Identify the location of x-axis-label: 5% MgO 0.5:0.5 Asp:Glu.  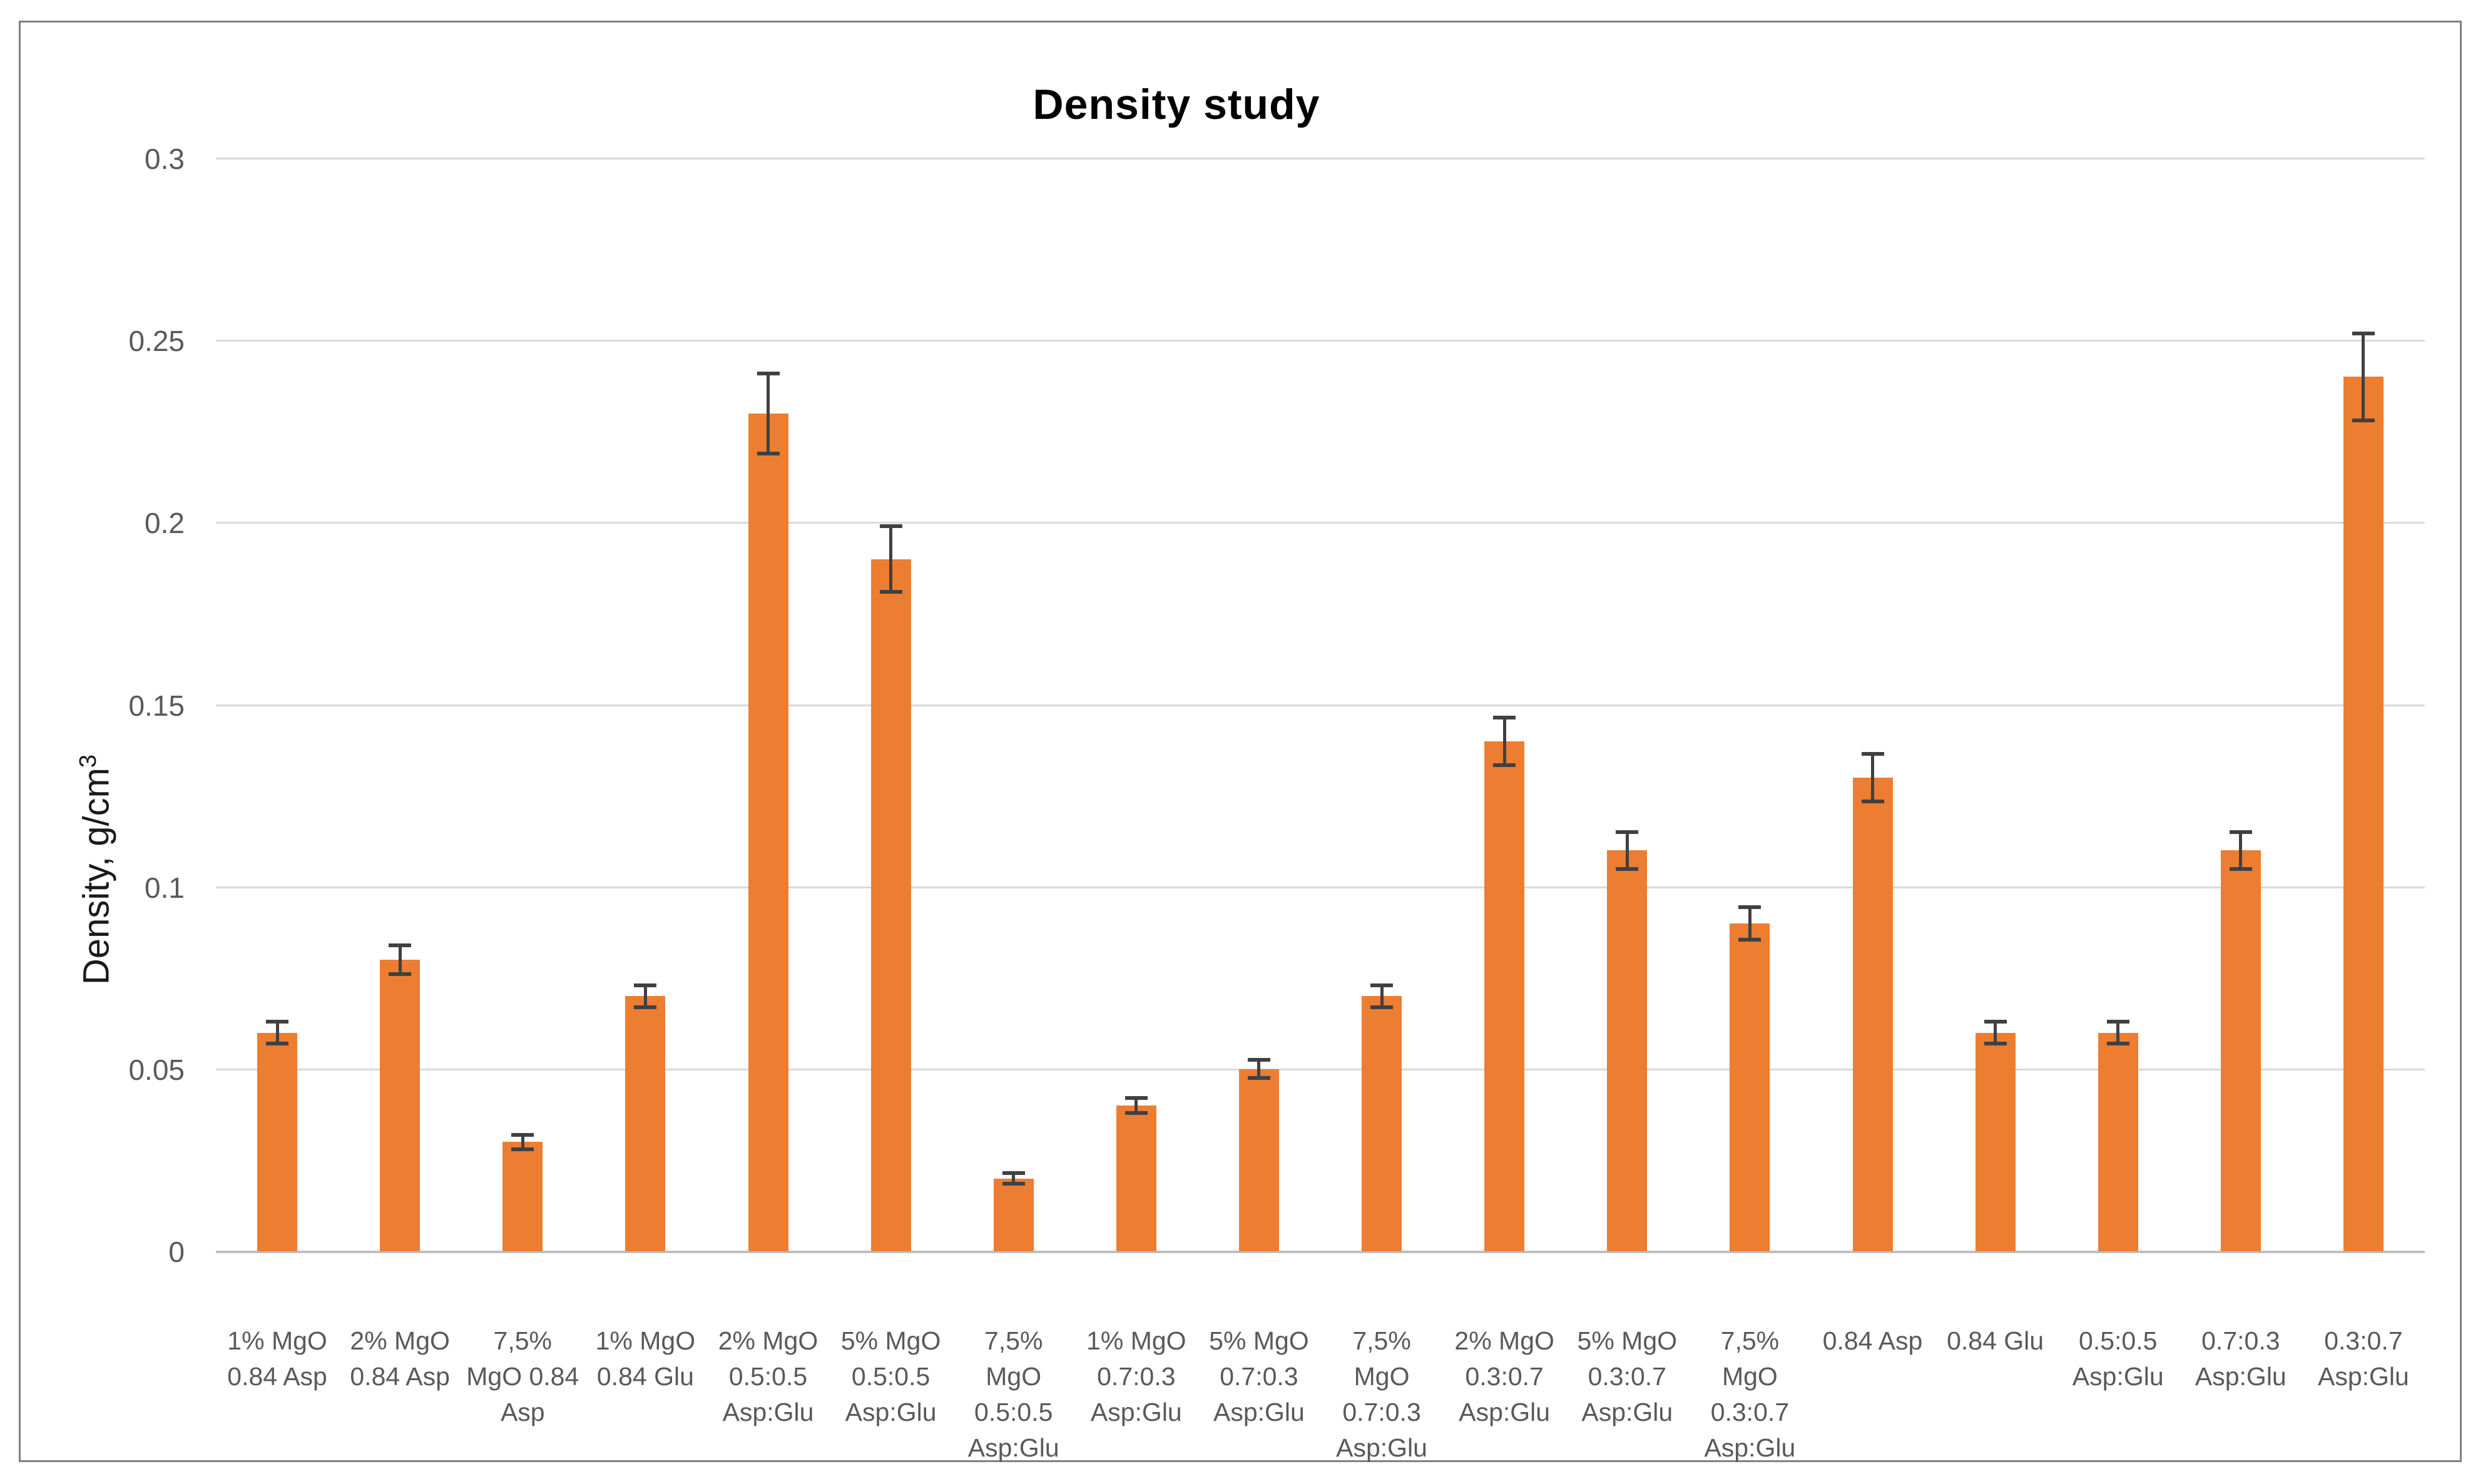
(891, 1376).